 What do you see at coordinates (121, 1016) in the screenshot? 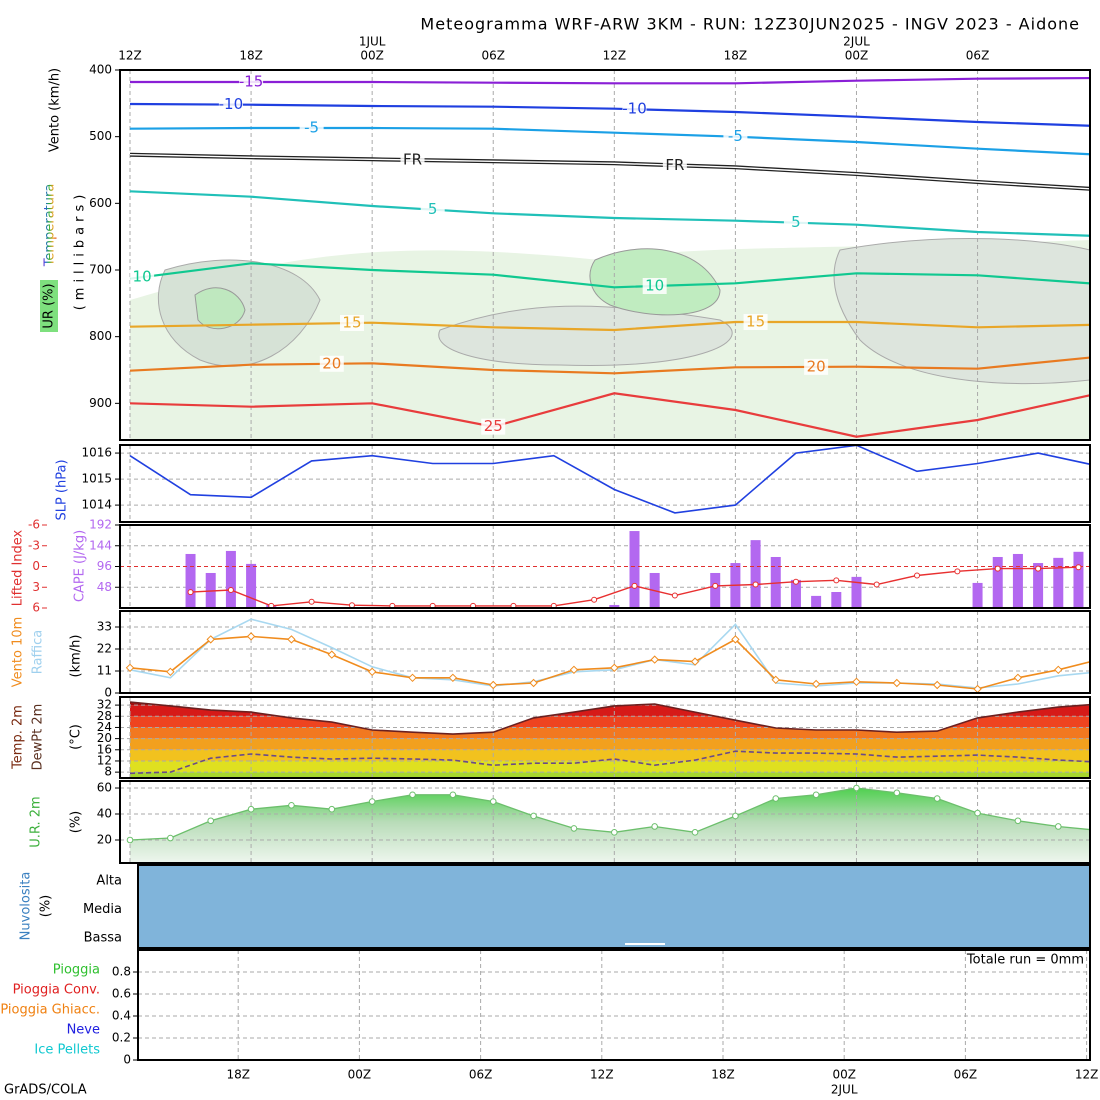
I see `y-tick-label: 0.4` at bounding box center [121, 1016].